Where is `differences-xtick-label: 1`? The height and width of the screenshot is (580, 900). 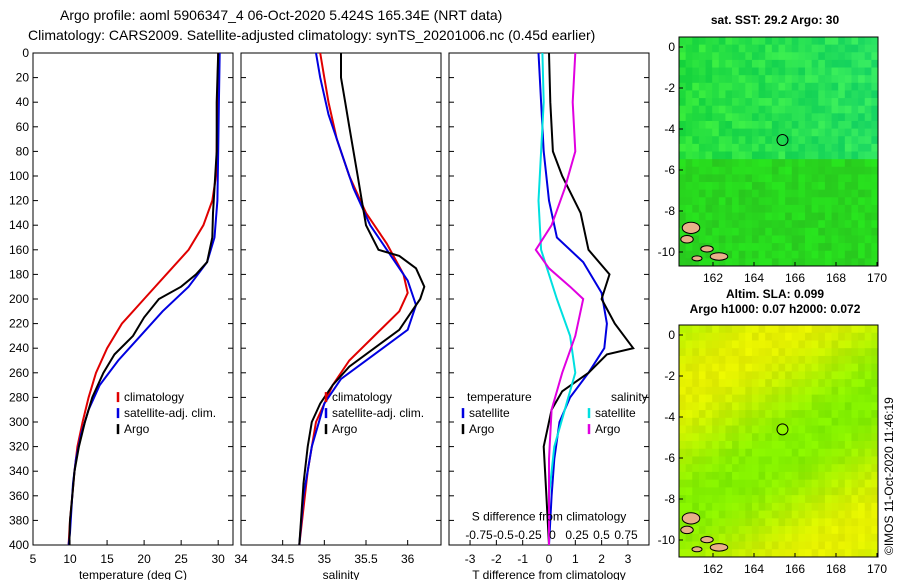 differences-xtick-label: 1 is located at coordinates (575, 559).